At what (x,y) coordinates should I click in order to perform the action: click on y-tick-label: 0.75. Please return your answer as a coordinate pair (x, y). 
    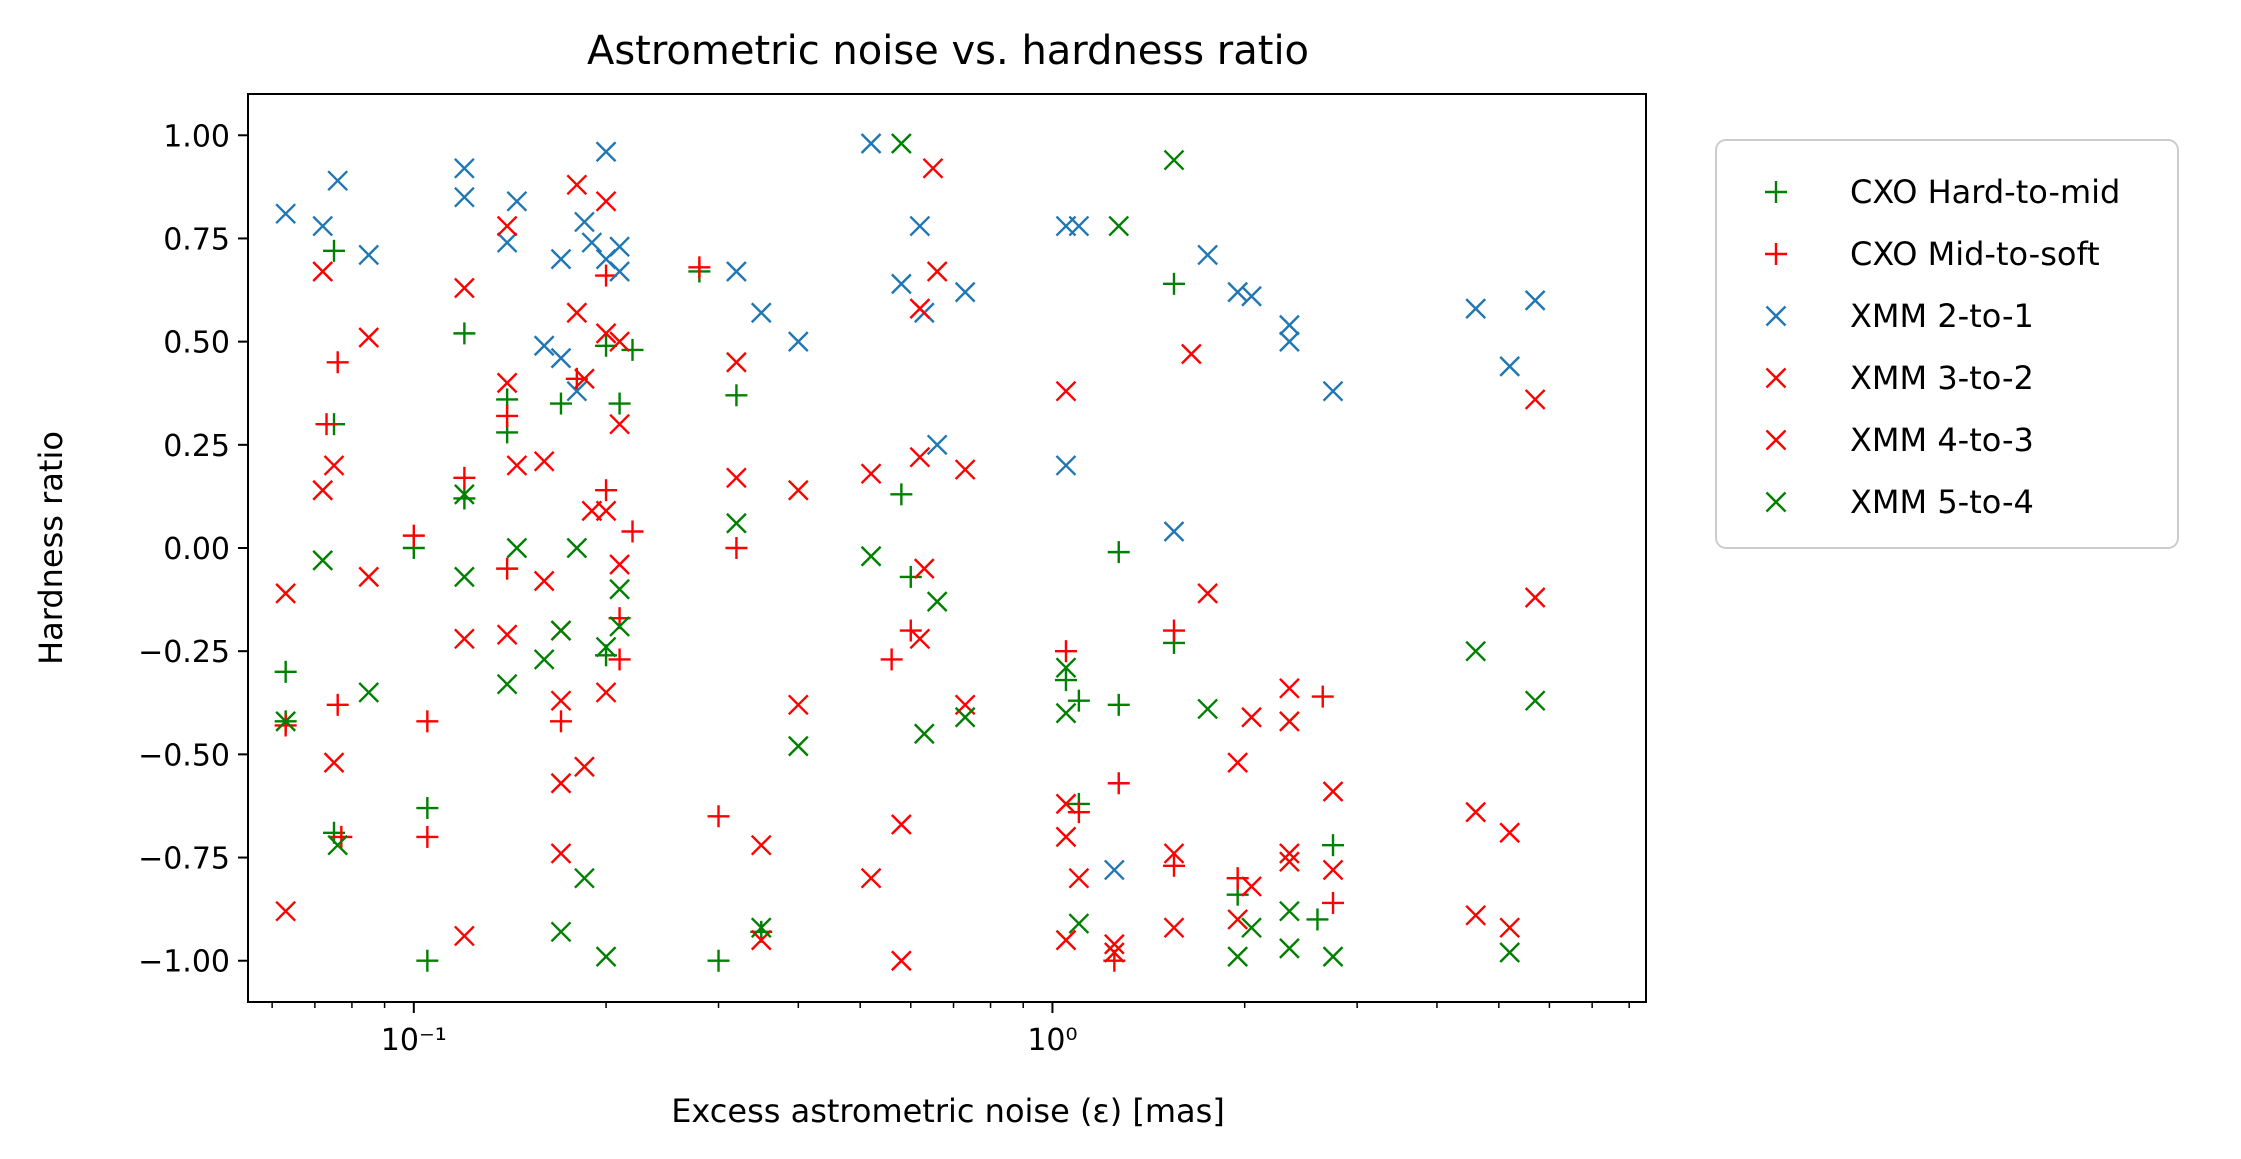
    Looking at the image, I should click on (196, 239).